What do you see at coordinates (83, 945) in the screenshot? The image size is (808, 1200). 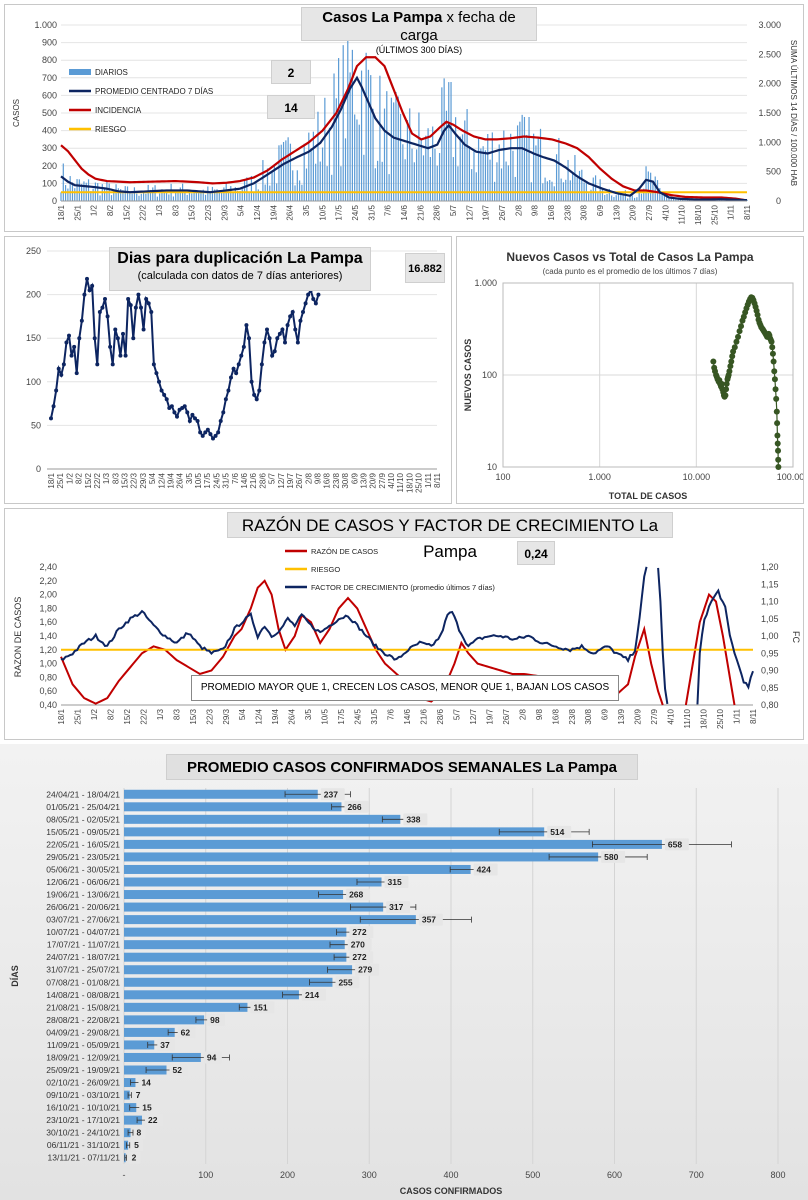 I see `chart5-category-label: 17/07/21 - 11/07/21` at bounding box center [83, 945].